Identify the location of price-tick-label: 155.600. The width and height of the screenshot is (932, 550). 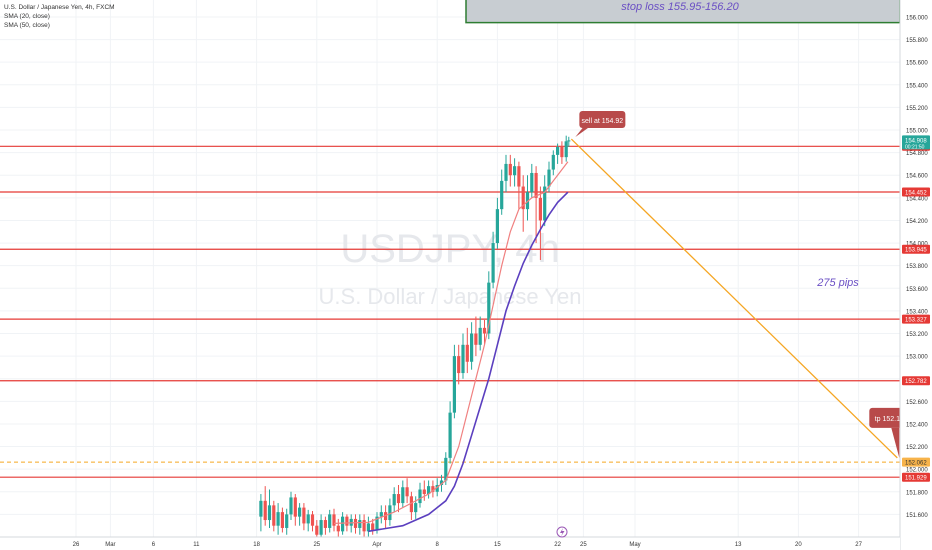
(917, 64).